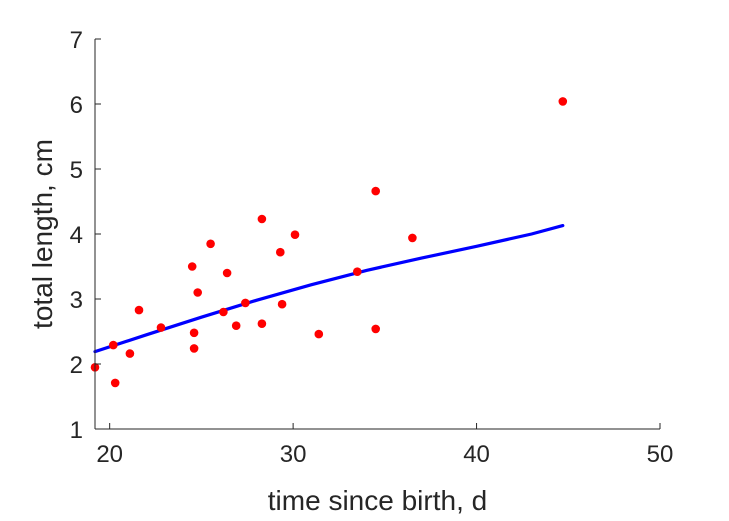 The height and width of the screenshot is (521, 729). I want to click on y-tick-label: 2, so click(76, 365).